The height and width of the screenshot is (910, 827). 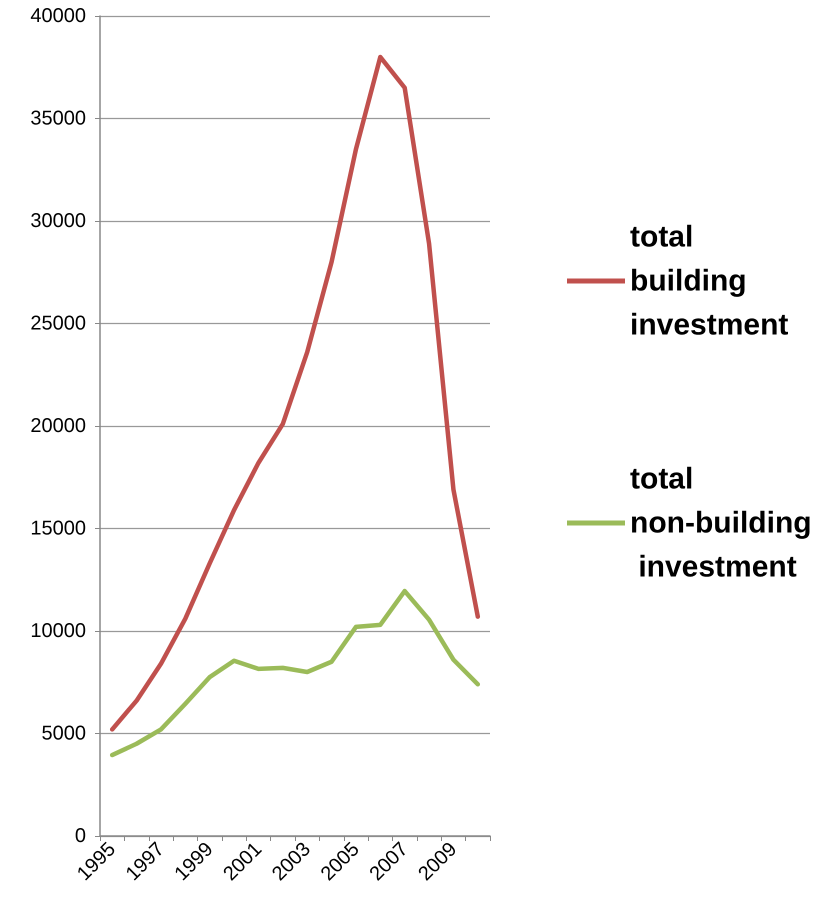 I want to click on y-tick-label: 10000, so click(x=58, y=631).